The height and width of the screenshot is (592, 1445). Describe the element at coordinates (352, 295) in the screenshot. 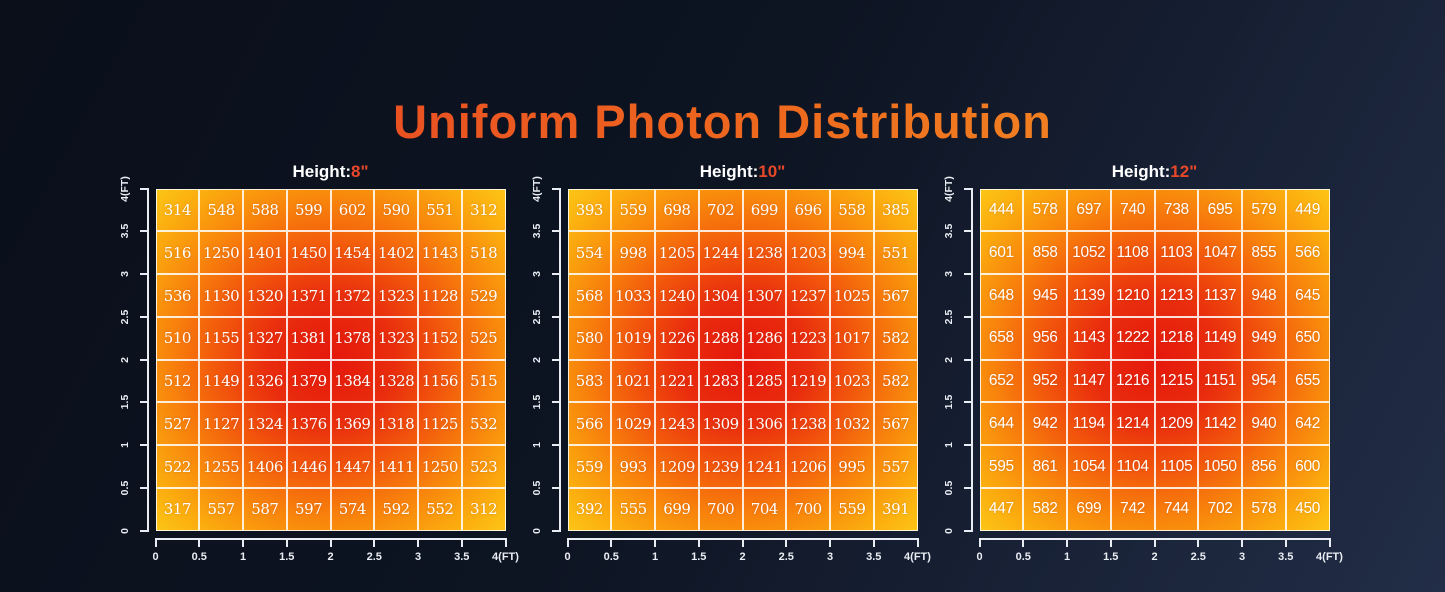

I see `heatmap-cell: 1372` at that location.